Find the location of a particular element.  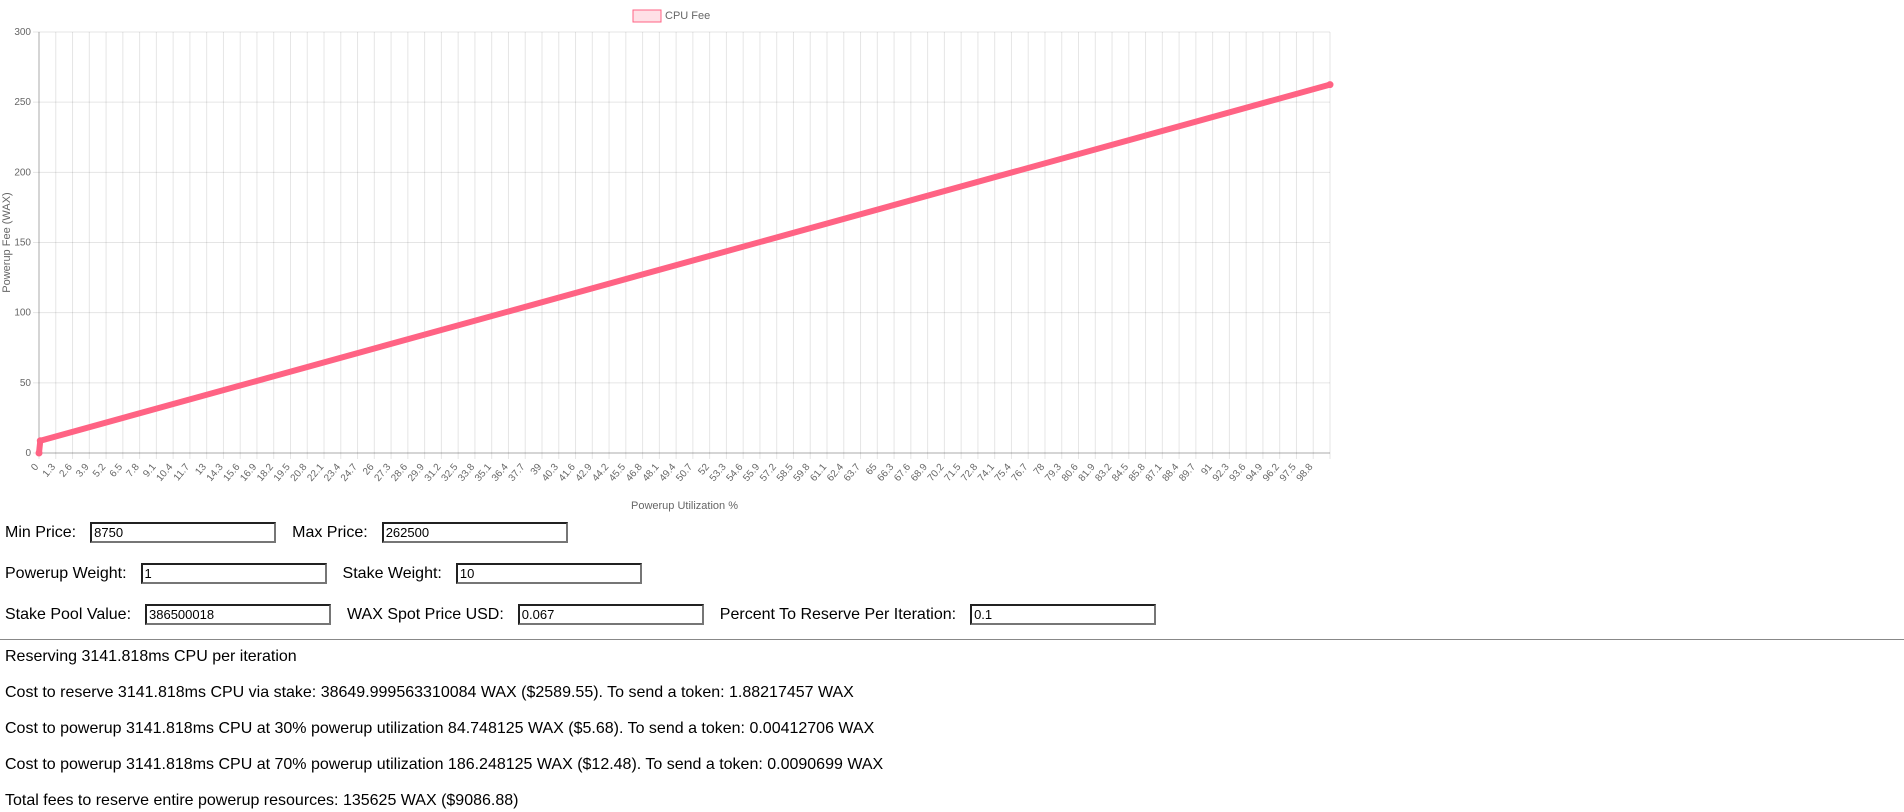

x-tick-label: 81.9 is located at coordinates (1087, 473).